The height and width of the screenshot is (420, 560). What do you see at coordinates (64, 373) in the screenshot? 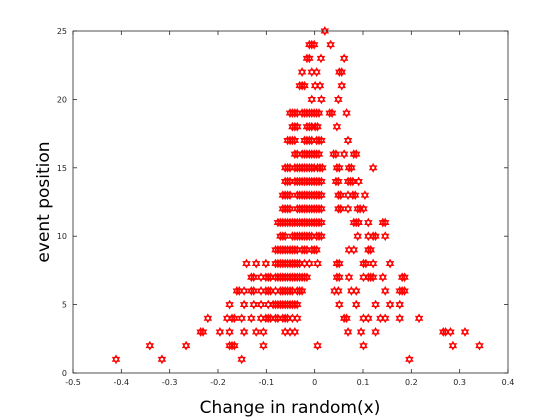
I see `y-tick-label: 0` at bounding box center [64, 373].